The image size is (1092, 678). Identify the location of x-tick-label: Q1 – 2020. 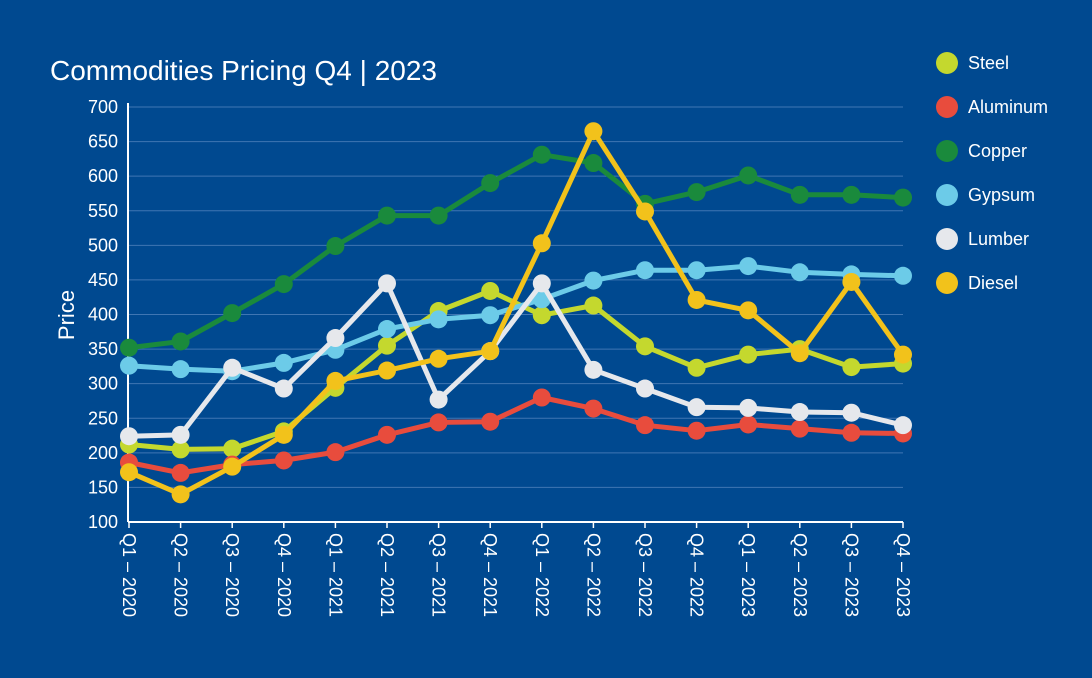
(129, 575).